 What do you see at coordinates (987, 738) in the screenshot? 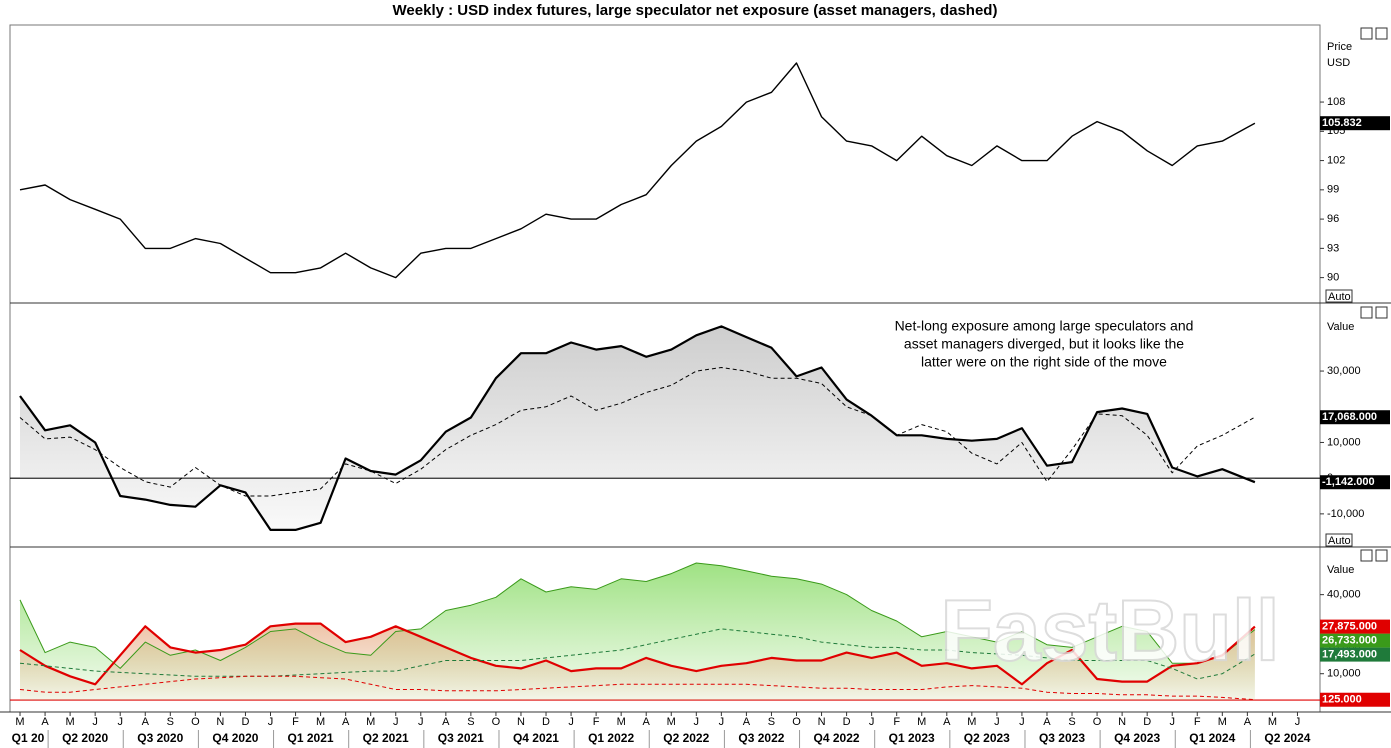
I see `quarter-label: Q2 2023` at bounding box center [987, 738].